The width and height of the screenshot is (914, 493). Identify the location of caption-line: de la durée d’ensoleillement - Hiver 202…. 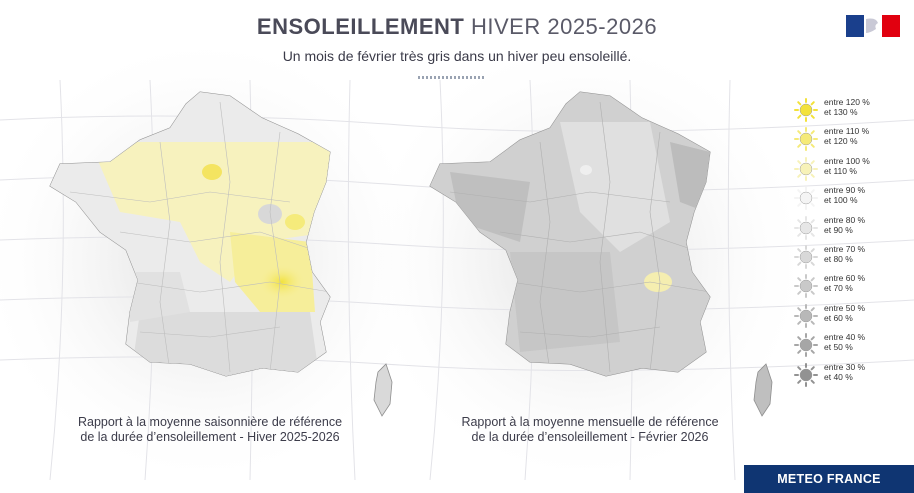
(210, 437).